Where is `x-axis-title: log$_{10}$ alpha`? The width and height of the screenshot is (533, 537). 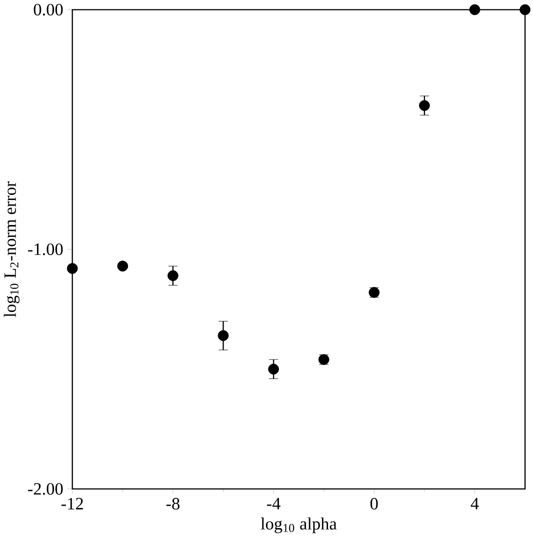 x-axis-title: log$_{10}$ alpha is located at coordinates (298, 525).